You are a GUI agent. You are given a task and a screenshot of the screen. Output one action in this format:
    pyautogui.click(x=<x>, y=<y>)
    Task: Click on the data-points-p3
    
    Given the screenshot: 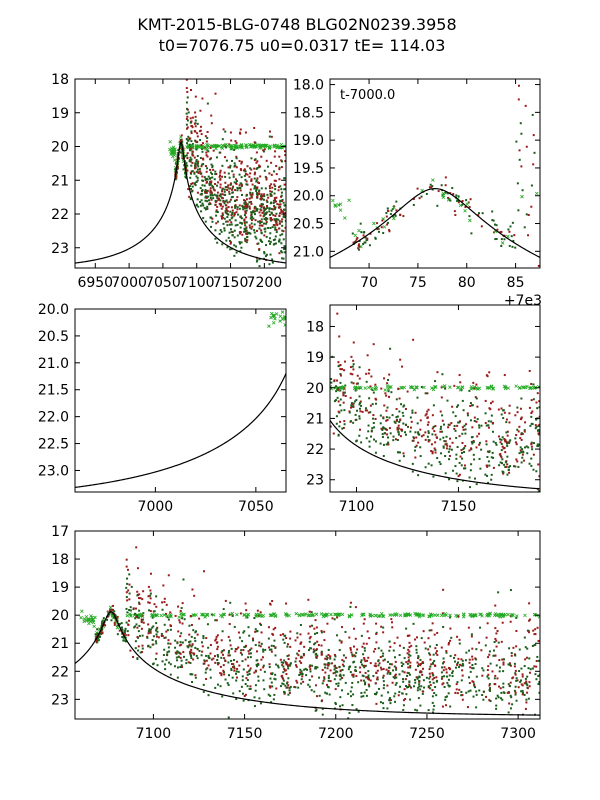 What is the action you would take?
    pyautogui.click(x=276, y=319)
    